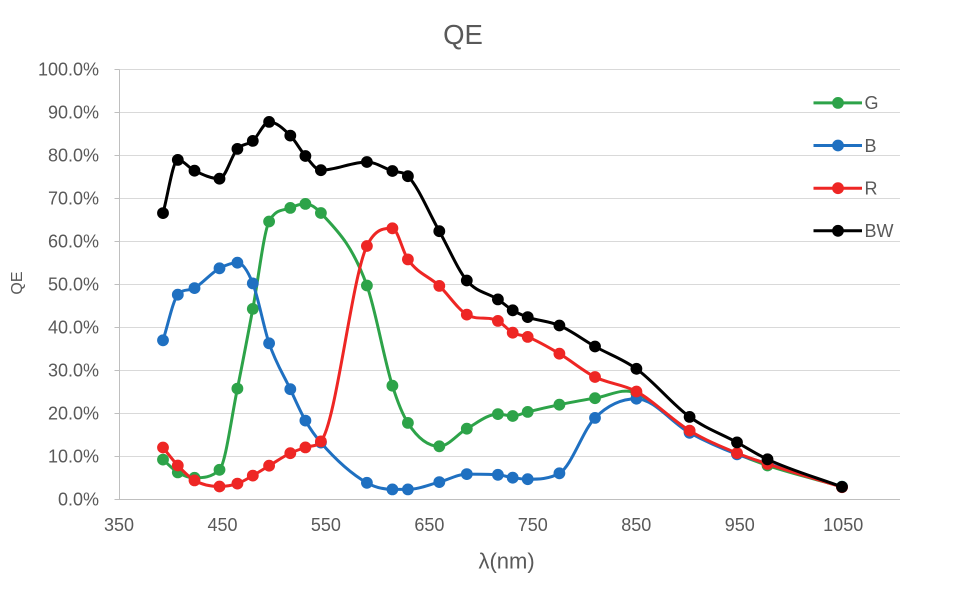 The width and height of the screenshot is (958, 599). Describe the element at coordinates (73, 328) in the screenshot. I see `svg-text: 40.0%` at that location.